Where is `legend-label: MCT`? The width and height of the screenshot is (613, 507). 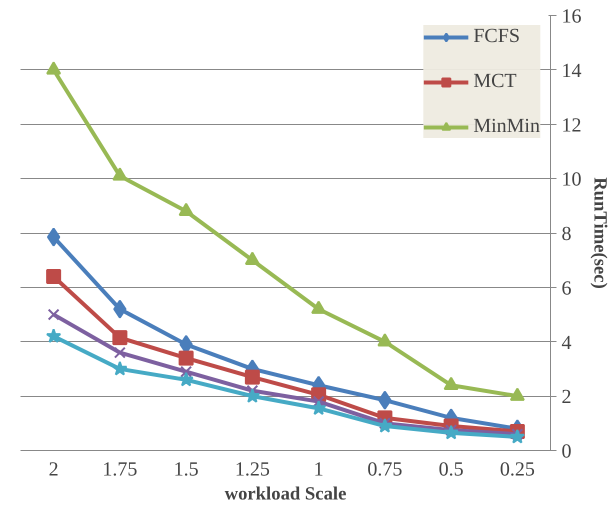
legend-label: MCT is located at coordinates (495, 81).